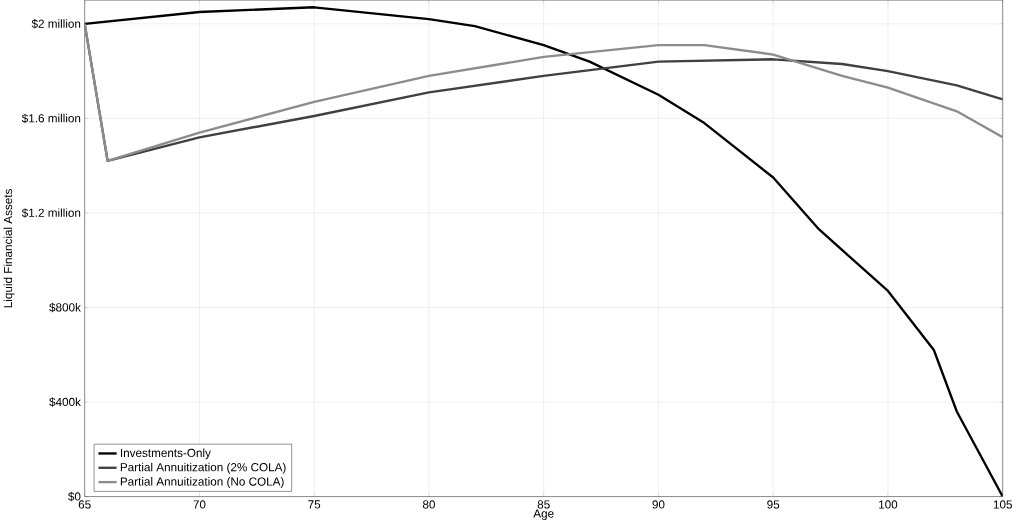 The width and height of the screenshot is (1016, 524). What do you see at coordinates (428, 504) in the screenshot?
I see `x-tick-label: 80` at bounding box center [428, 504].